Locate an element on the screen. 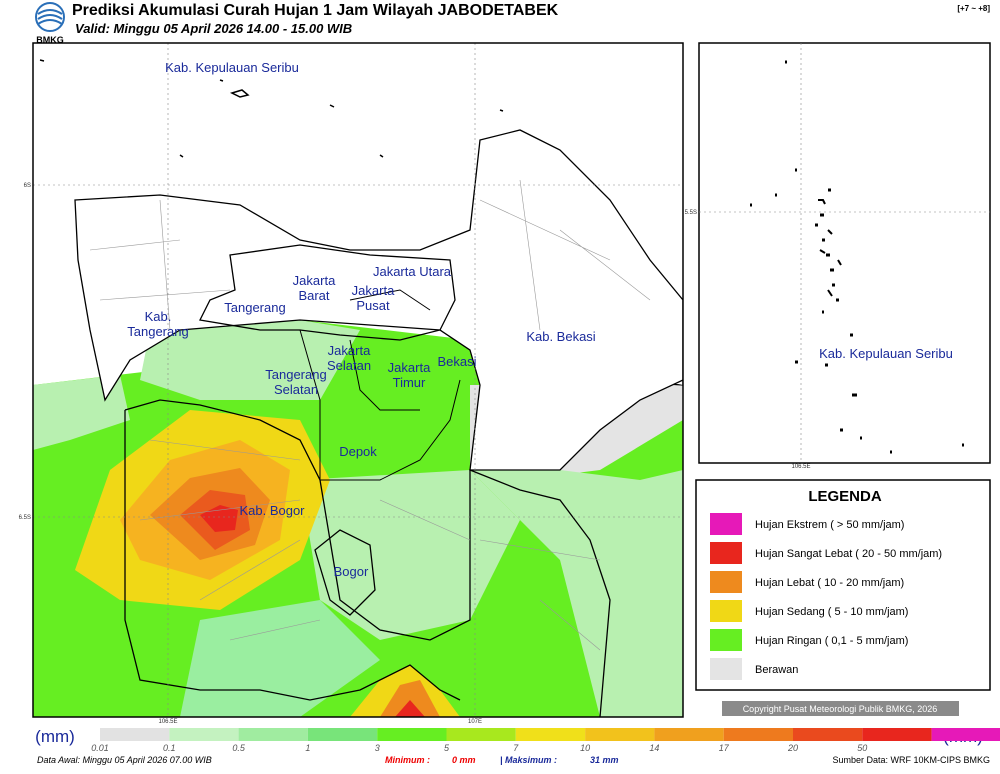  min-value: 0 mm is located at coordinates (464, 760).